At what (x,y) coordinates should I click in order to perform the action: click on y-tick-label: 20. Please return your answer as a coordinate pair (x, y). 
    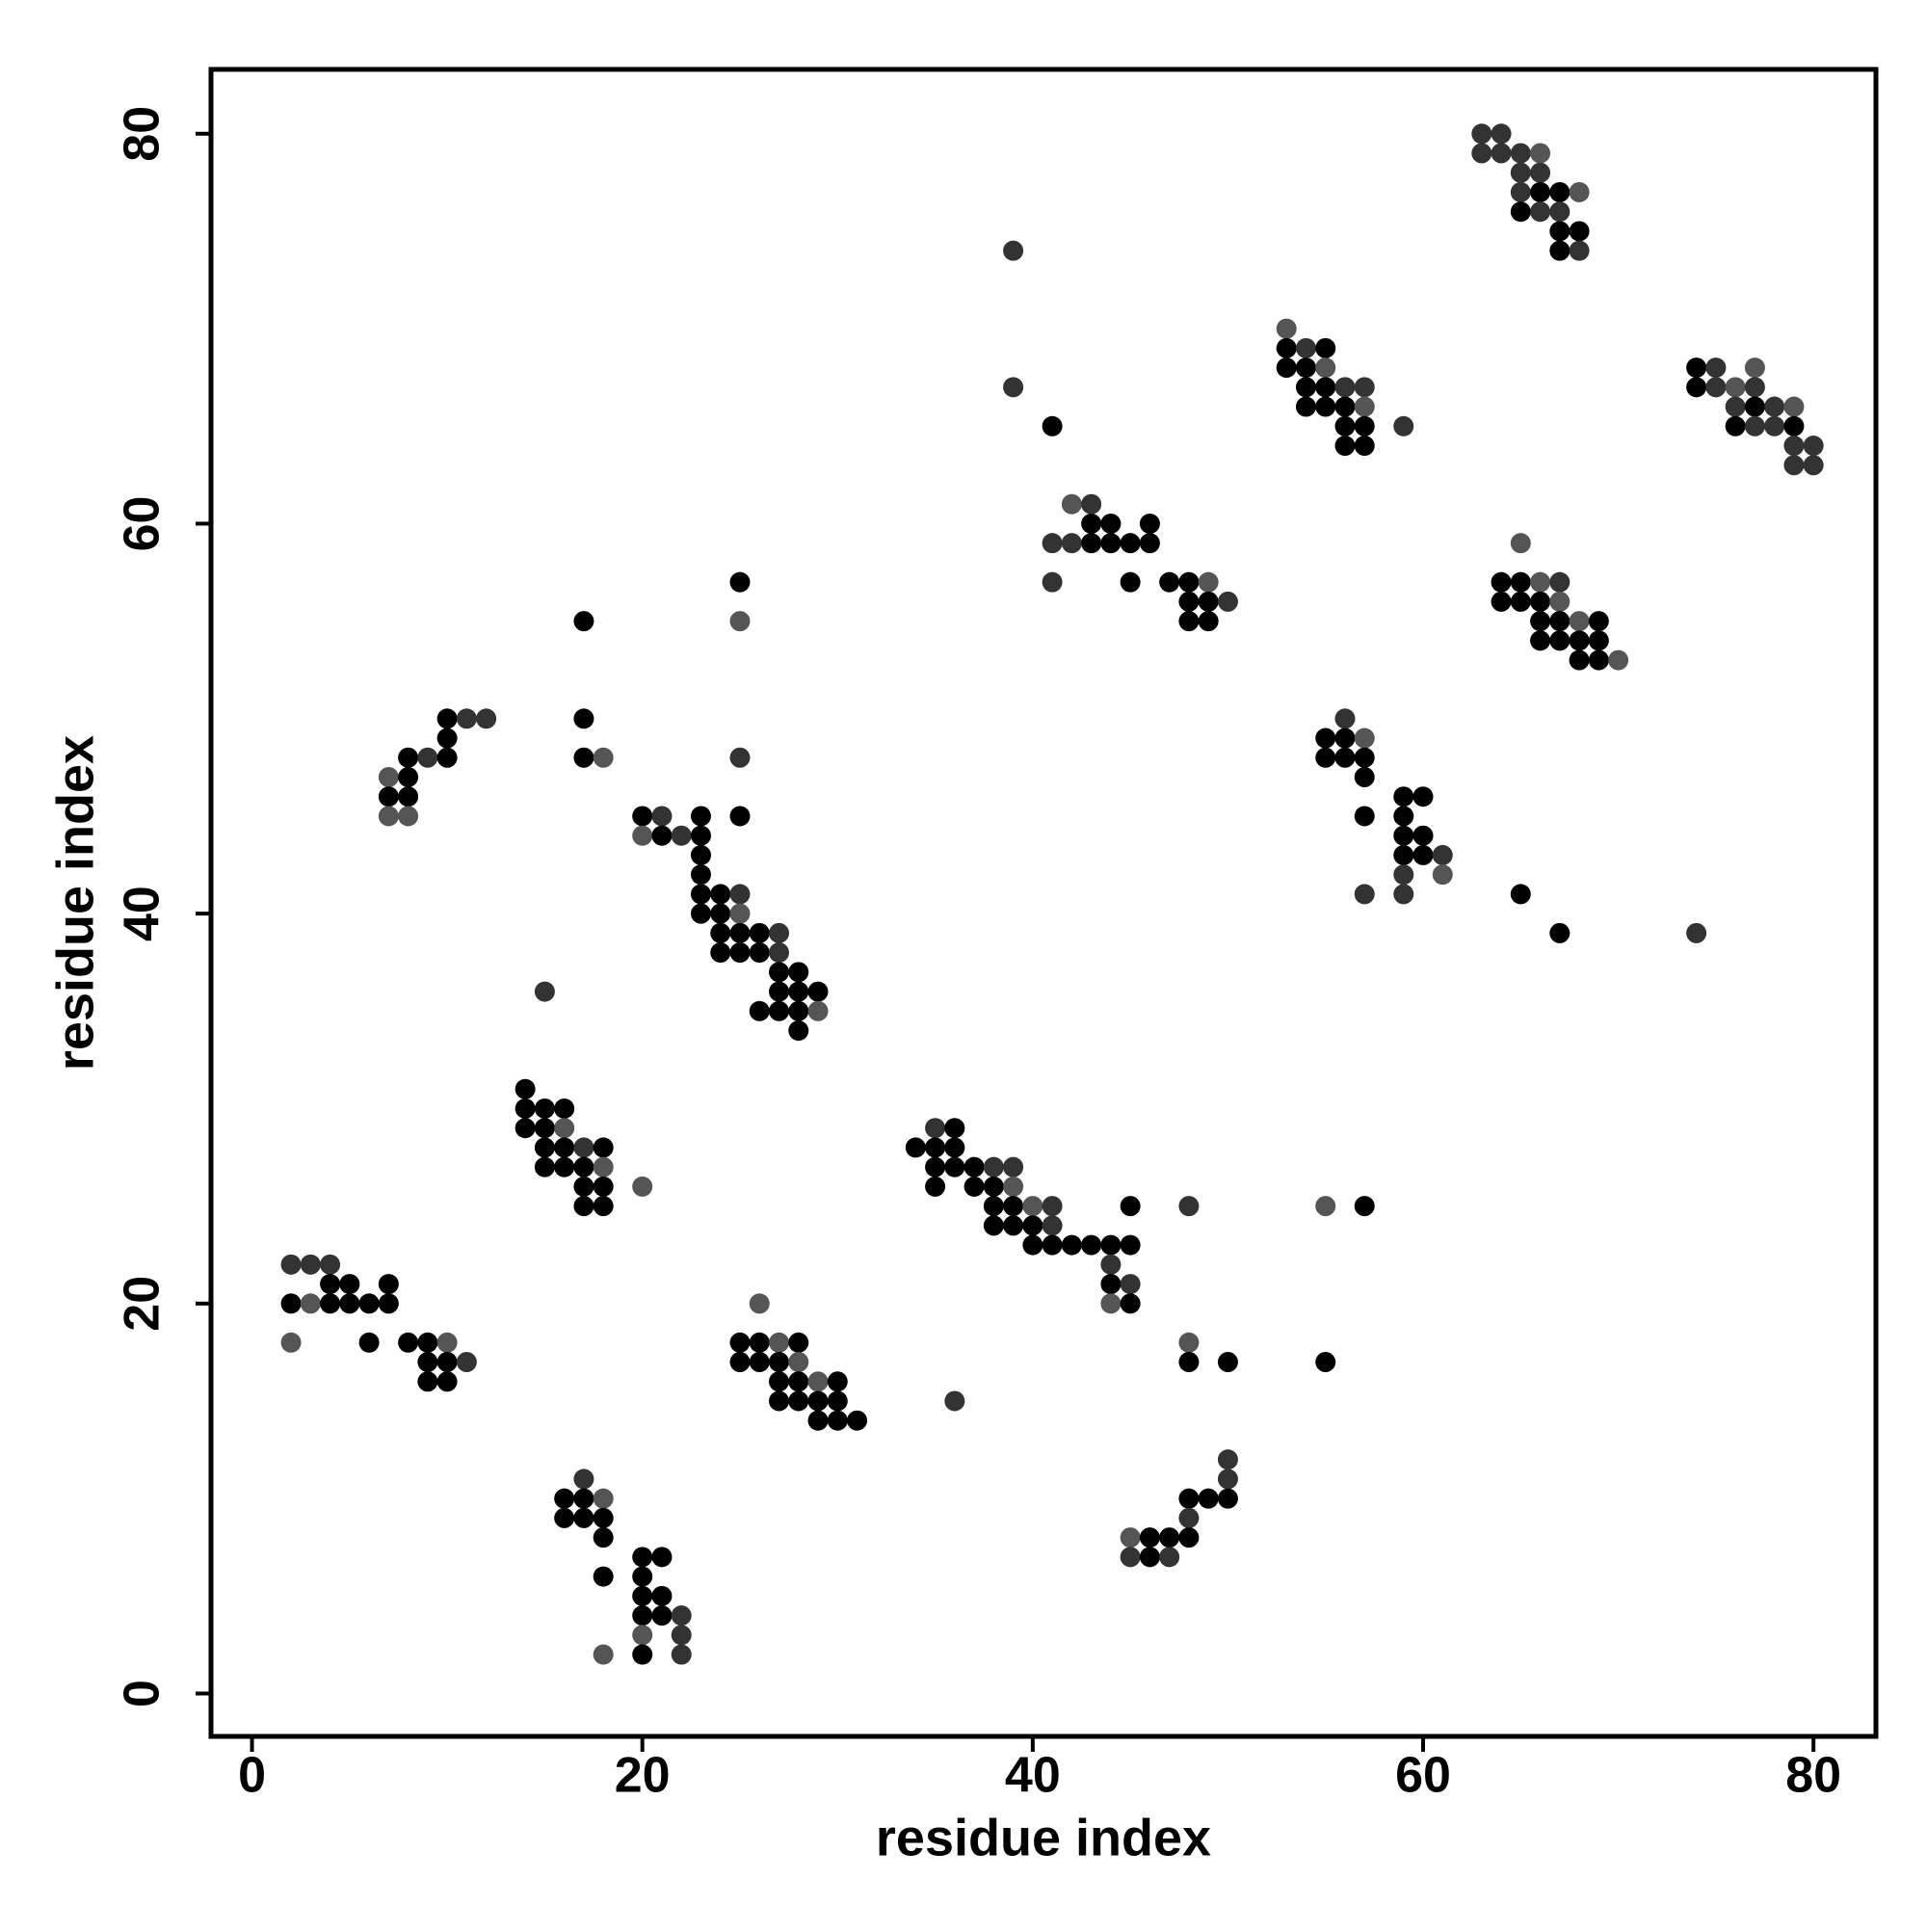
    Looking at the image, I should click on (143, 1304).